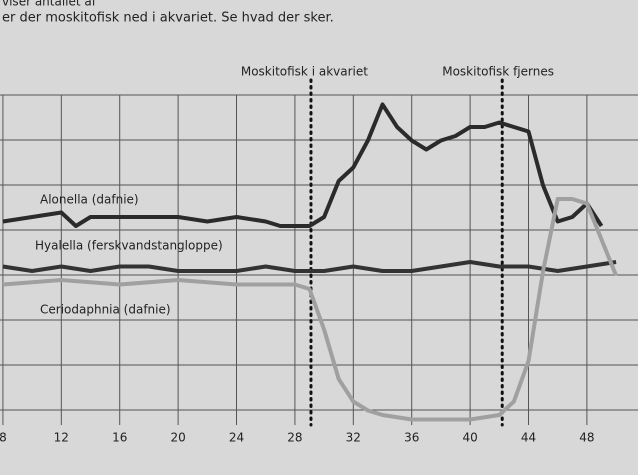  I want to click on x-tick-label: 20, so click(177, 438).